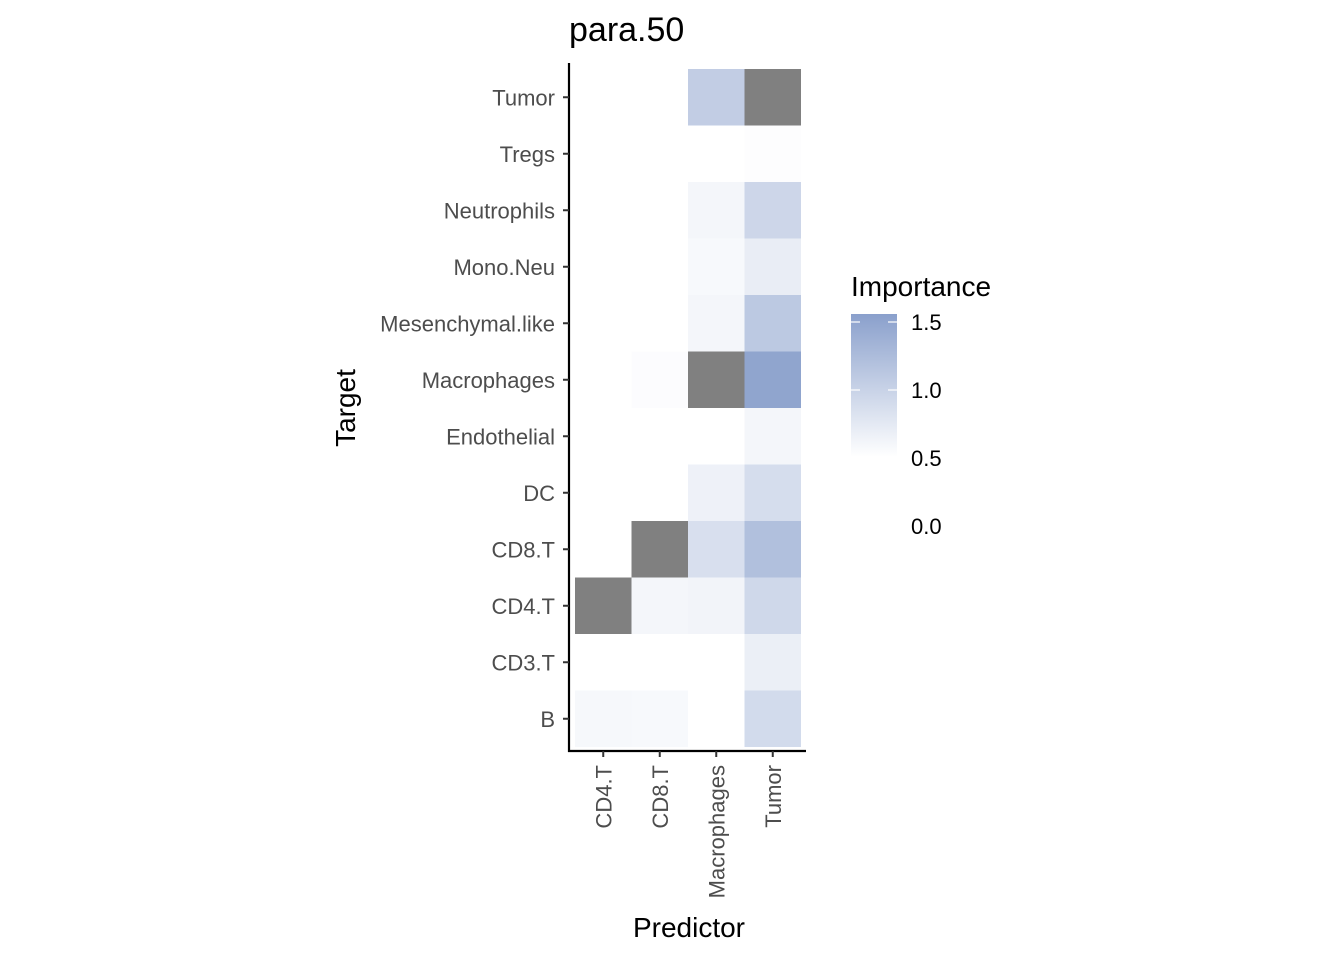 This screenshot has width=1344, height=960. I want to click on axes, so click(686, 408).